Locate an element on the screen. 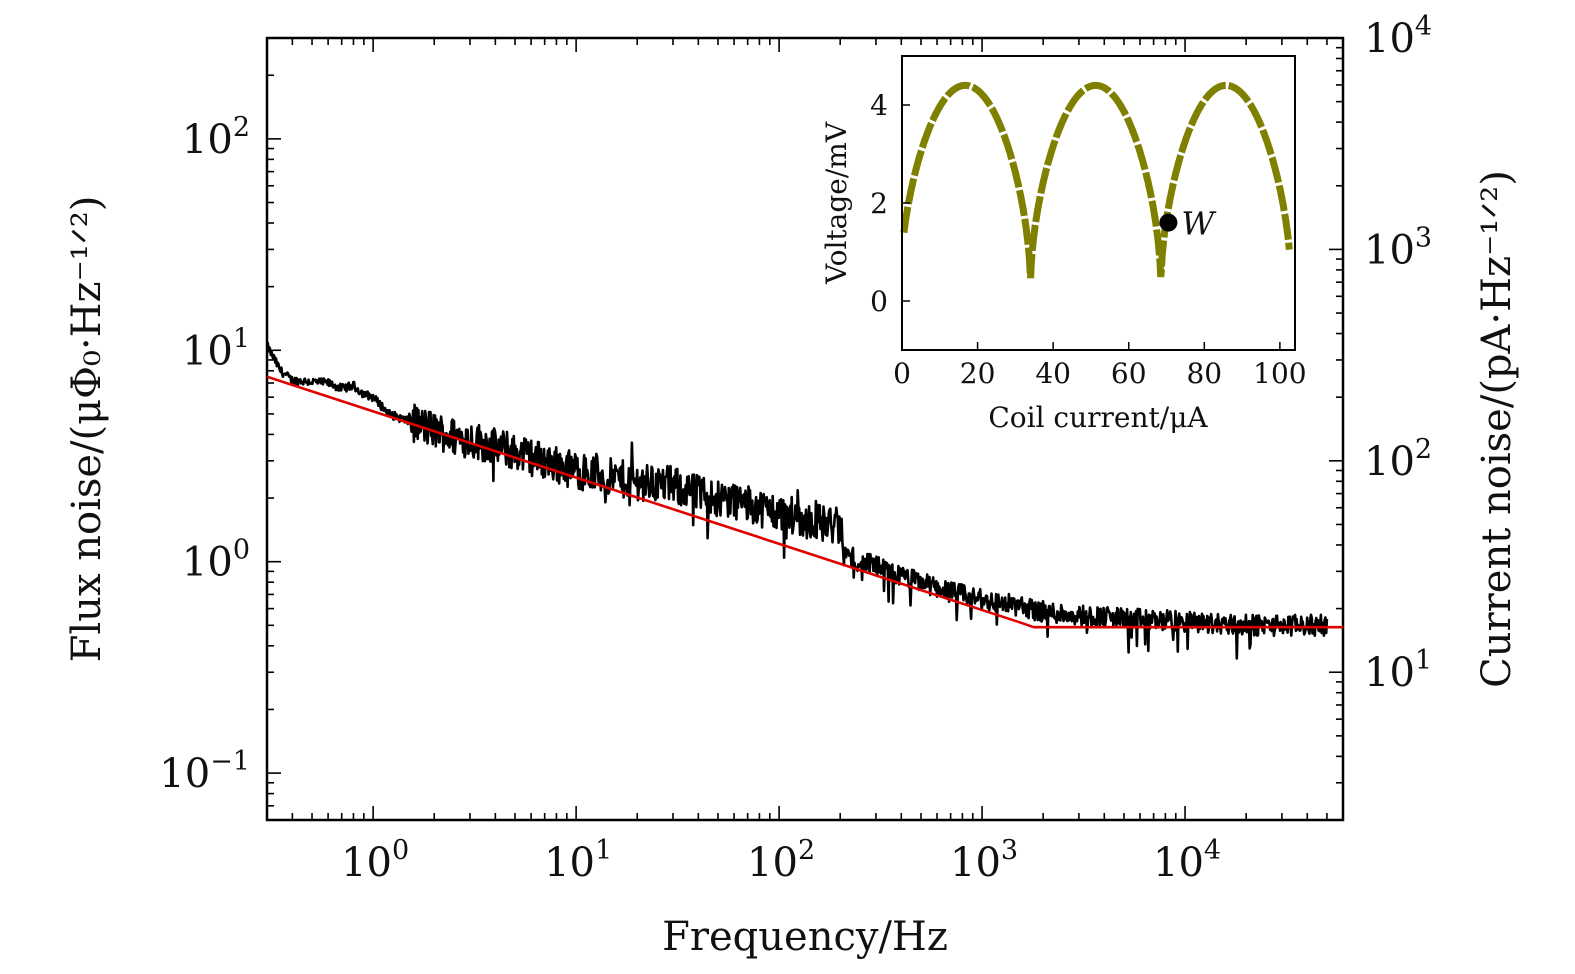 The image size is (1575, 974). y2-tick-label: 10³ is located at coordinates (1398, 247).